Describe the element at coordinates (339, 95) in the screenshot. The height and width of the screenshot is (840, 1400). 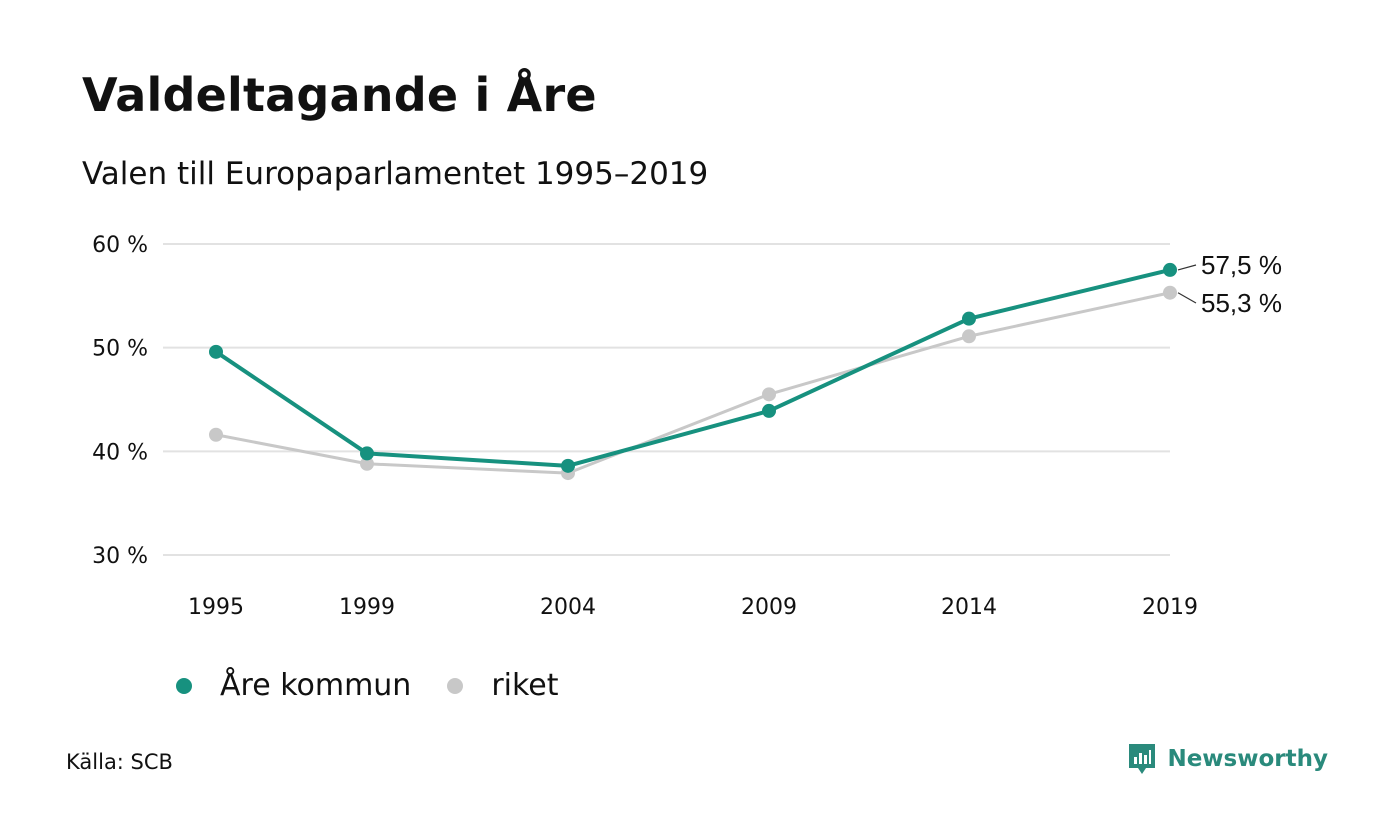
I see `chart-title: Valdeltagande i Åre` at that location.